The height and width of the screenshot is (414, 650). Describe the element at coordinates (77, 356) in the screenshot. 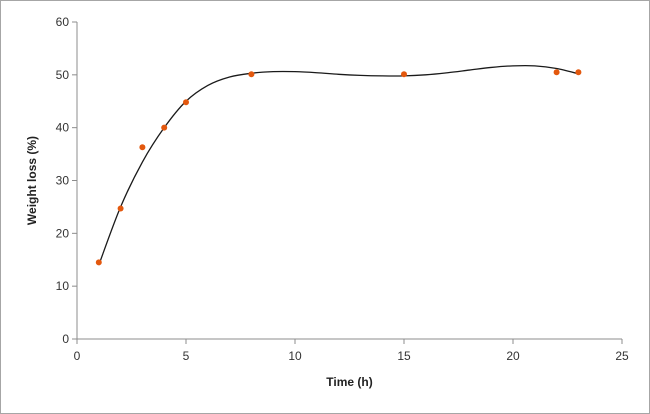

I see `x-tick-label: 0` at that location.